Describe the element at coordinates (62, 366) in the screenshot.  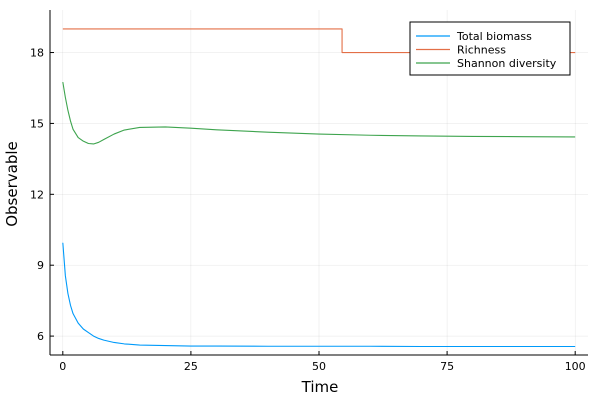
I see `x-tick-label: 0` at that location.